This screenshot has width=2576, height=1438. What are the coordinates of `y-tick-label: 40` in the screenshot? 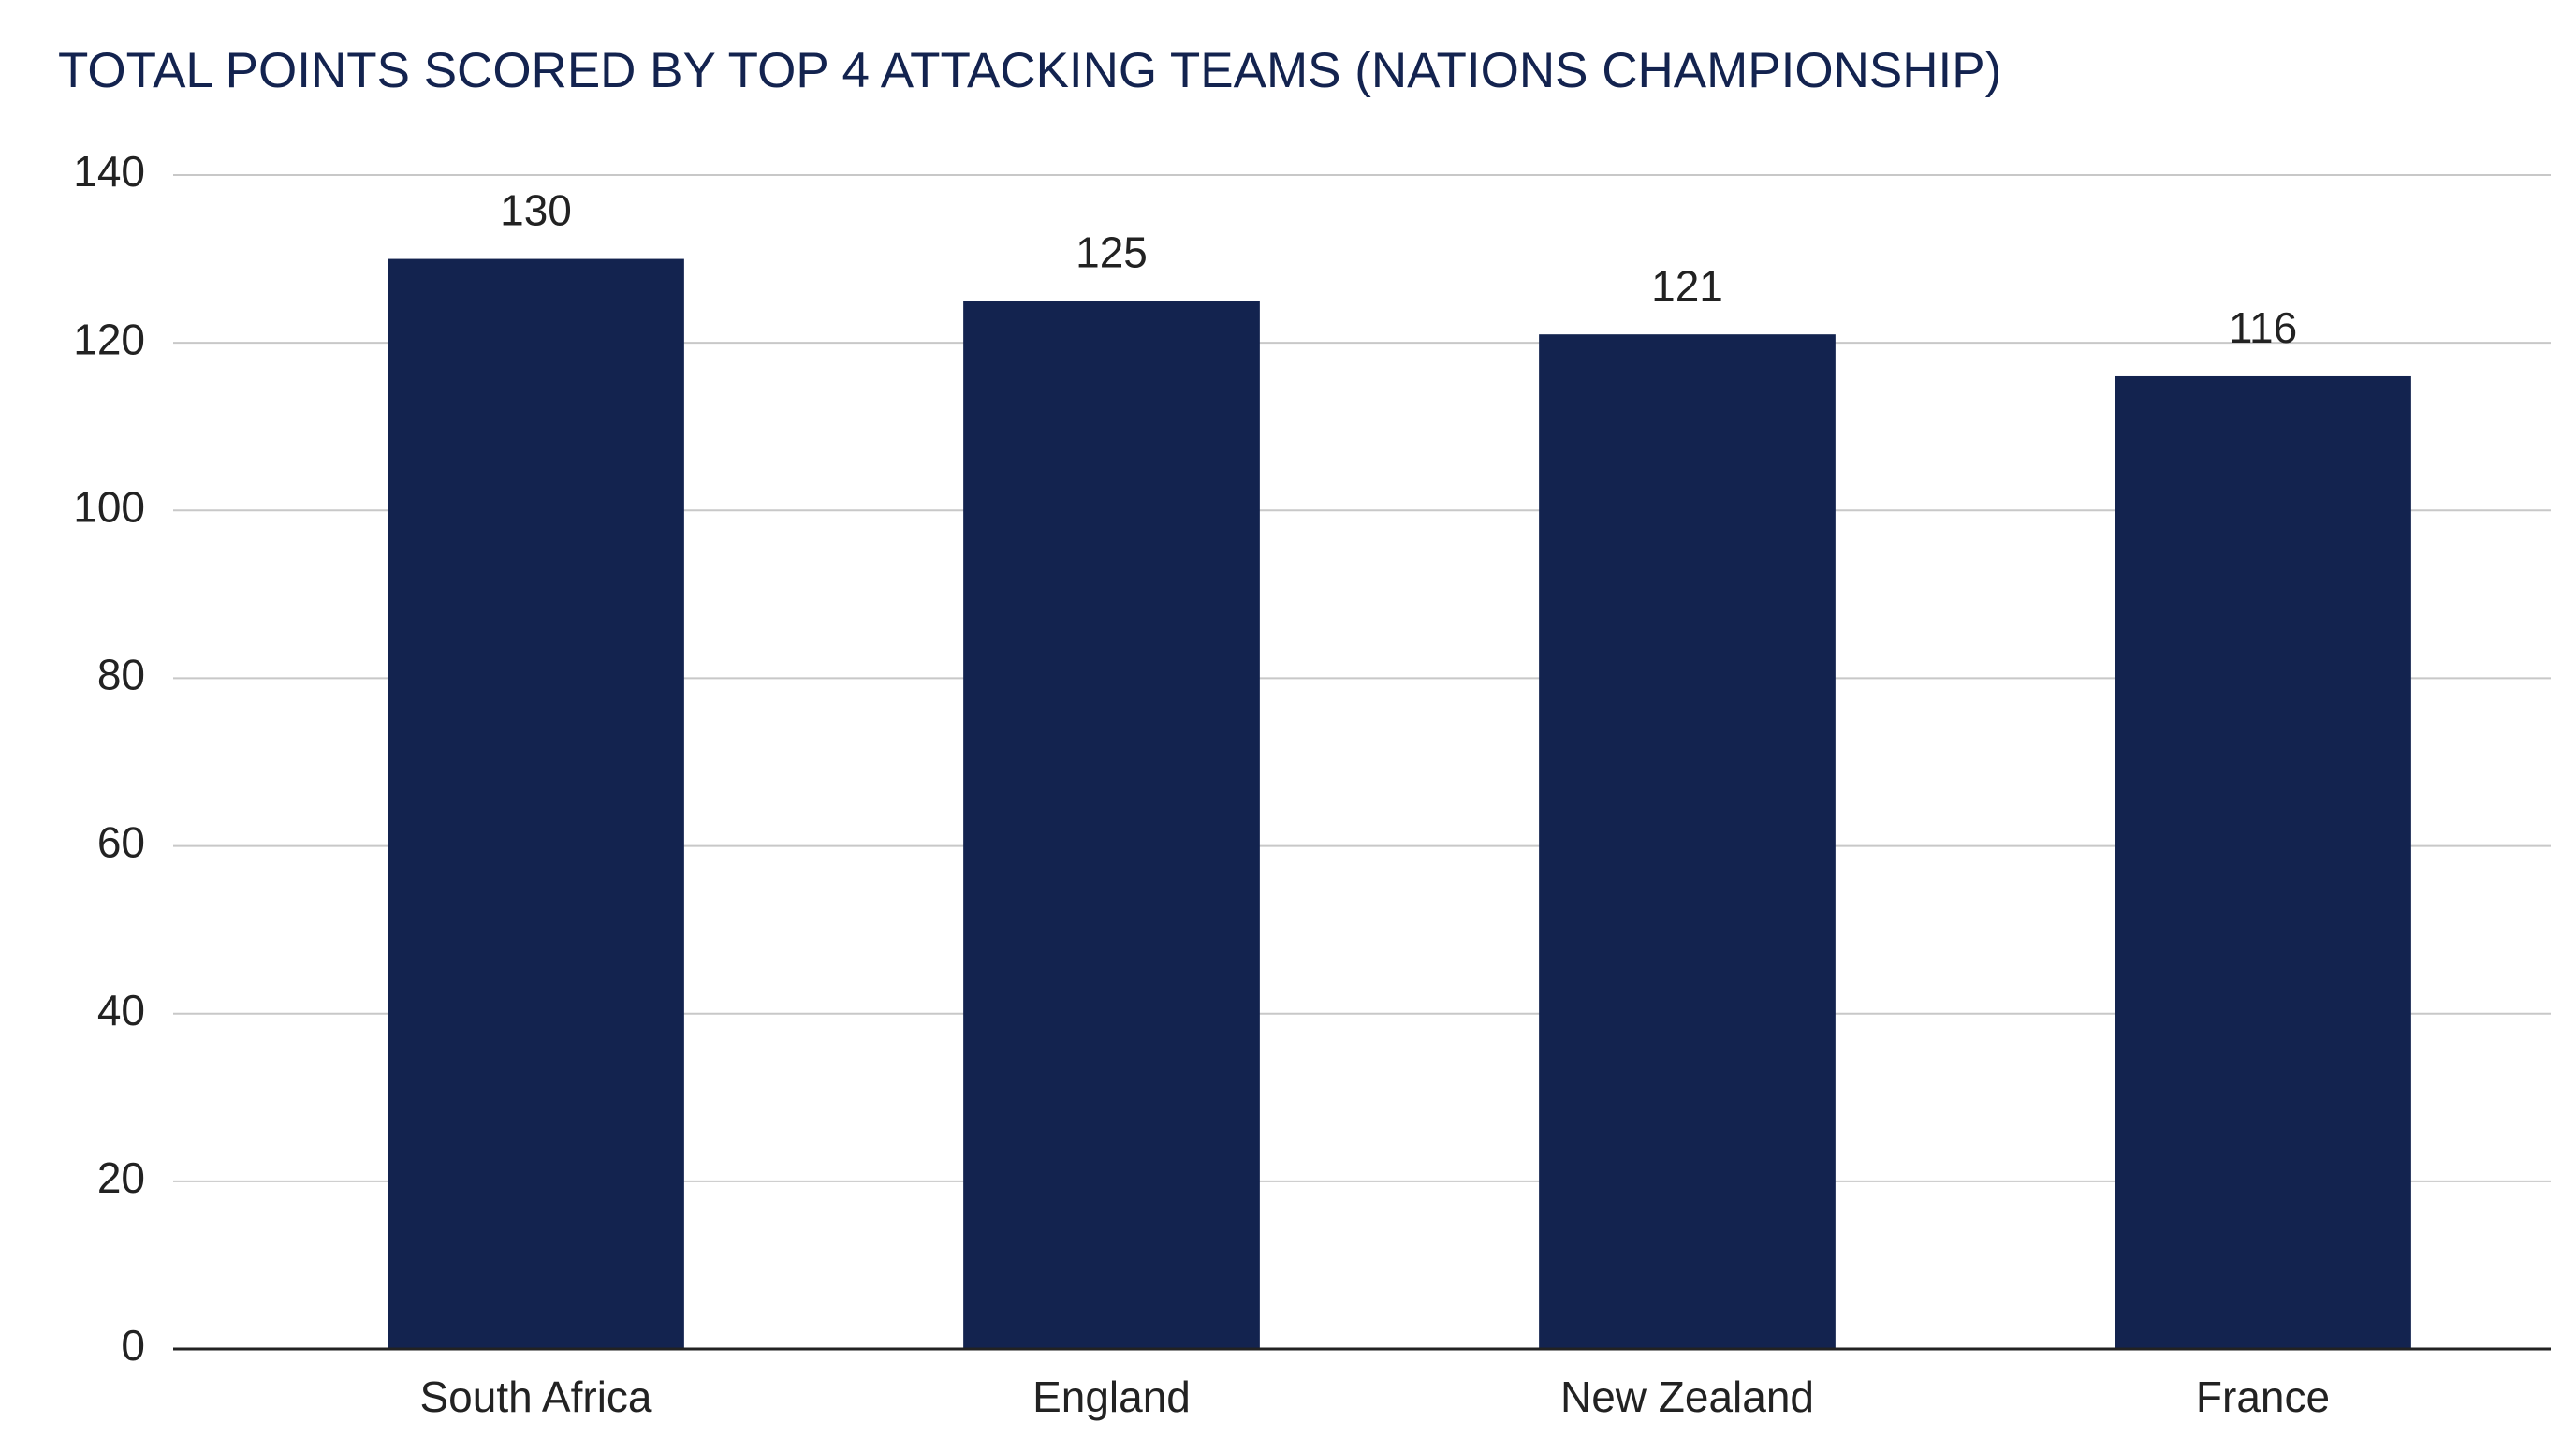 It's located at (121, 1010).